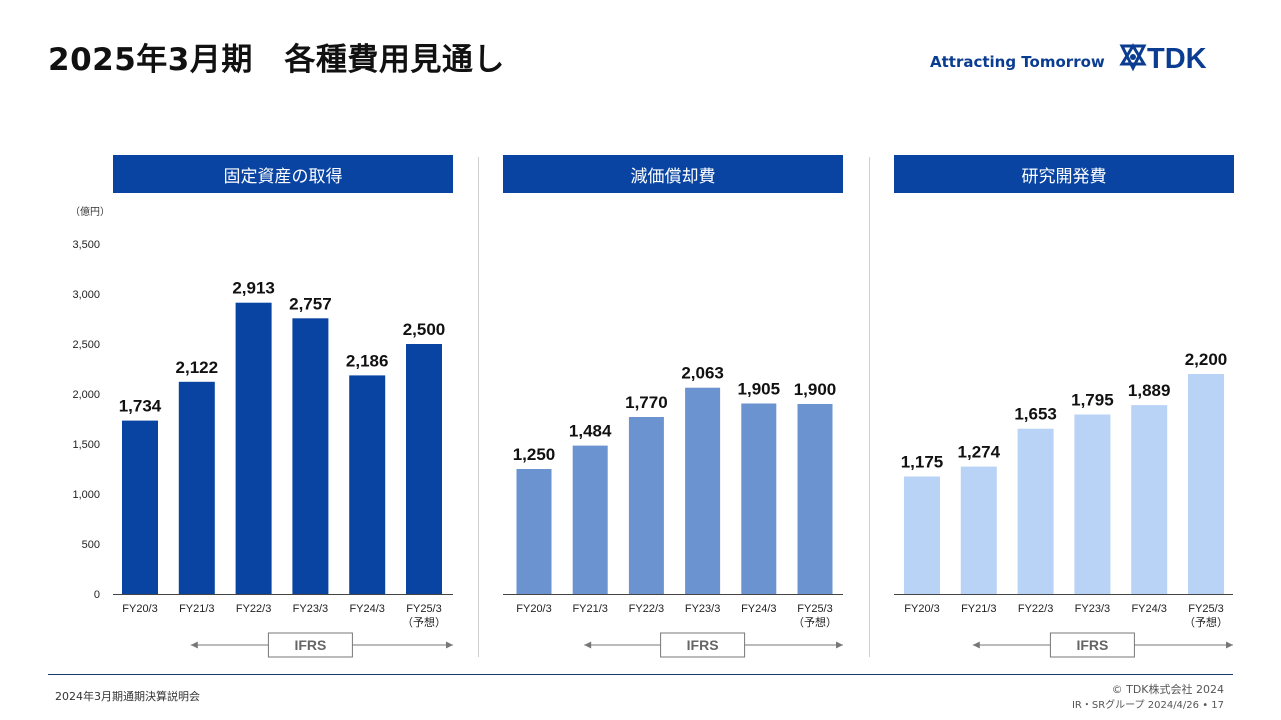 This screenshot has height=720, width=1281. Describe the element at coordinates (367, 360) in the screenshot. I see `bar-value-label: 2,186` at that location.